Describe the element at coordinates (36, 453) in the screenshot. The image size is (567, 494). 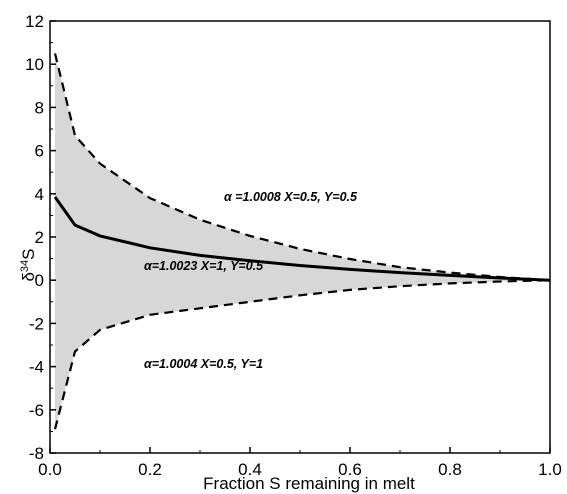
I see `y-tick-label: -8` at that location.